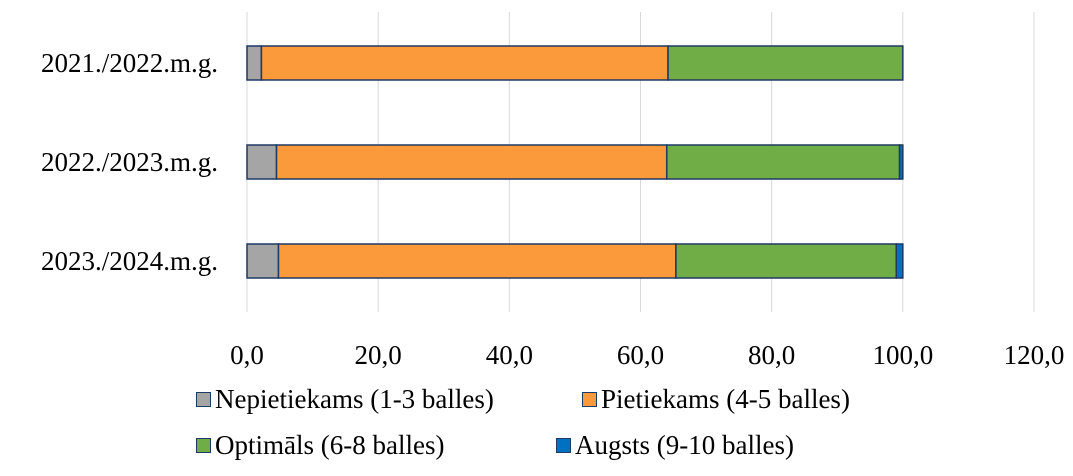 Image resolution: width=1073 pixels, height=476 pixels. Describe the element at coordinates (771, 355) in the screenshot. I see `x-tick-label: 80,0` at that location.